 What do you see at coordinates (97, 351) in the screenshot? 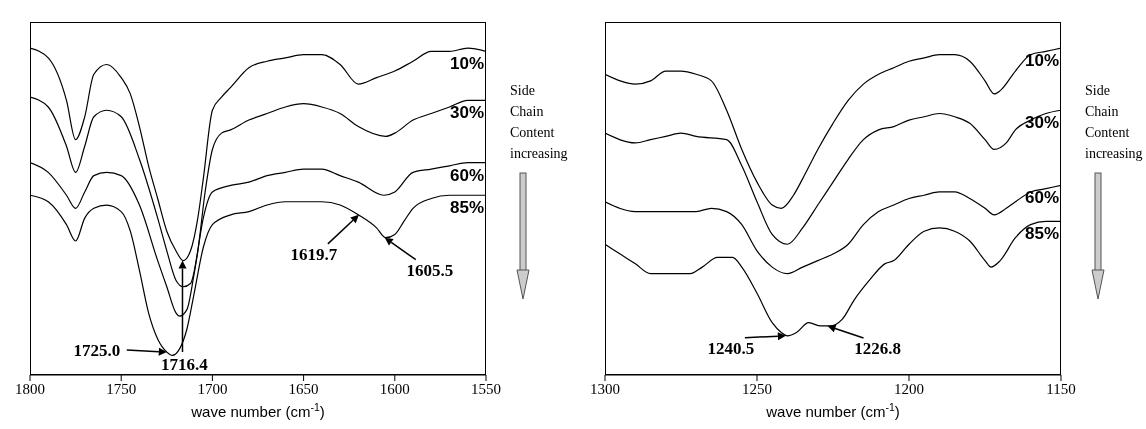
I see `annotation: 1725.0` at bounding box center [97, 351].